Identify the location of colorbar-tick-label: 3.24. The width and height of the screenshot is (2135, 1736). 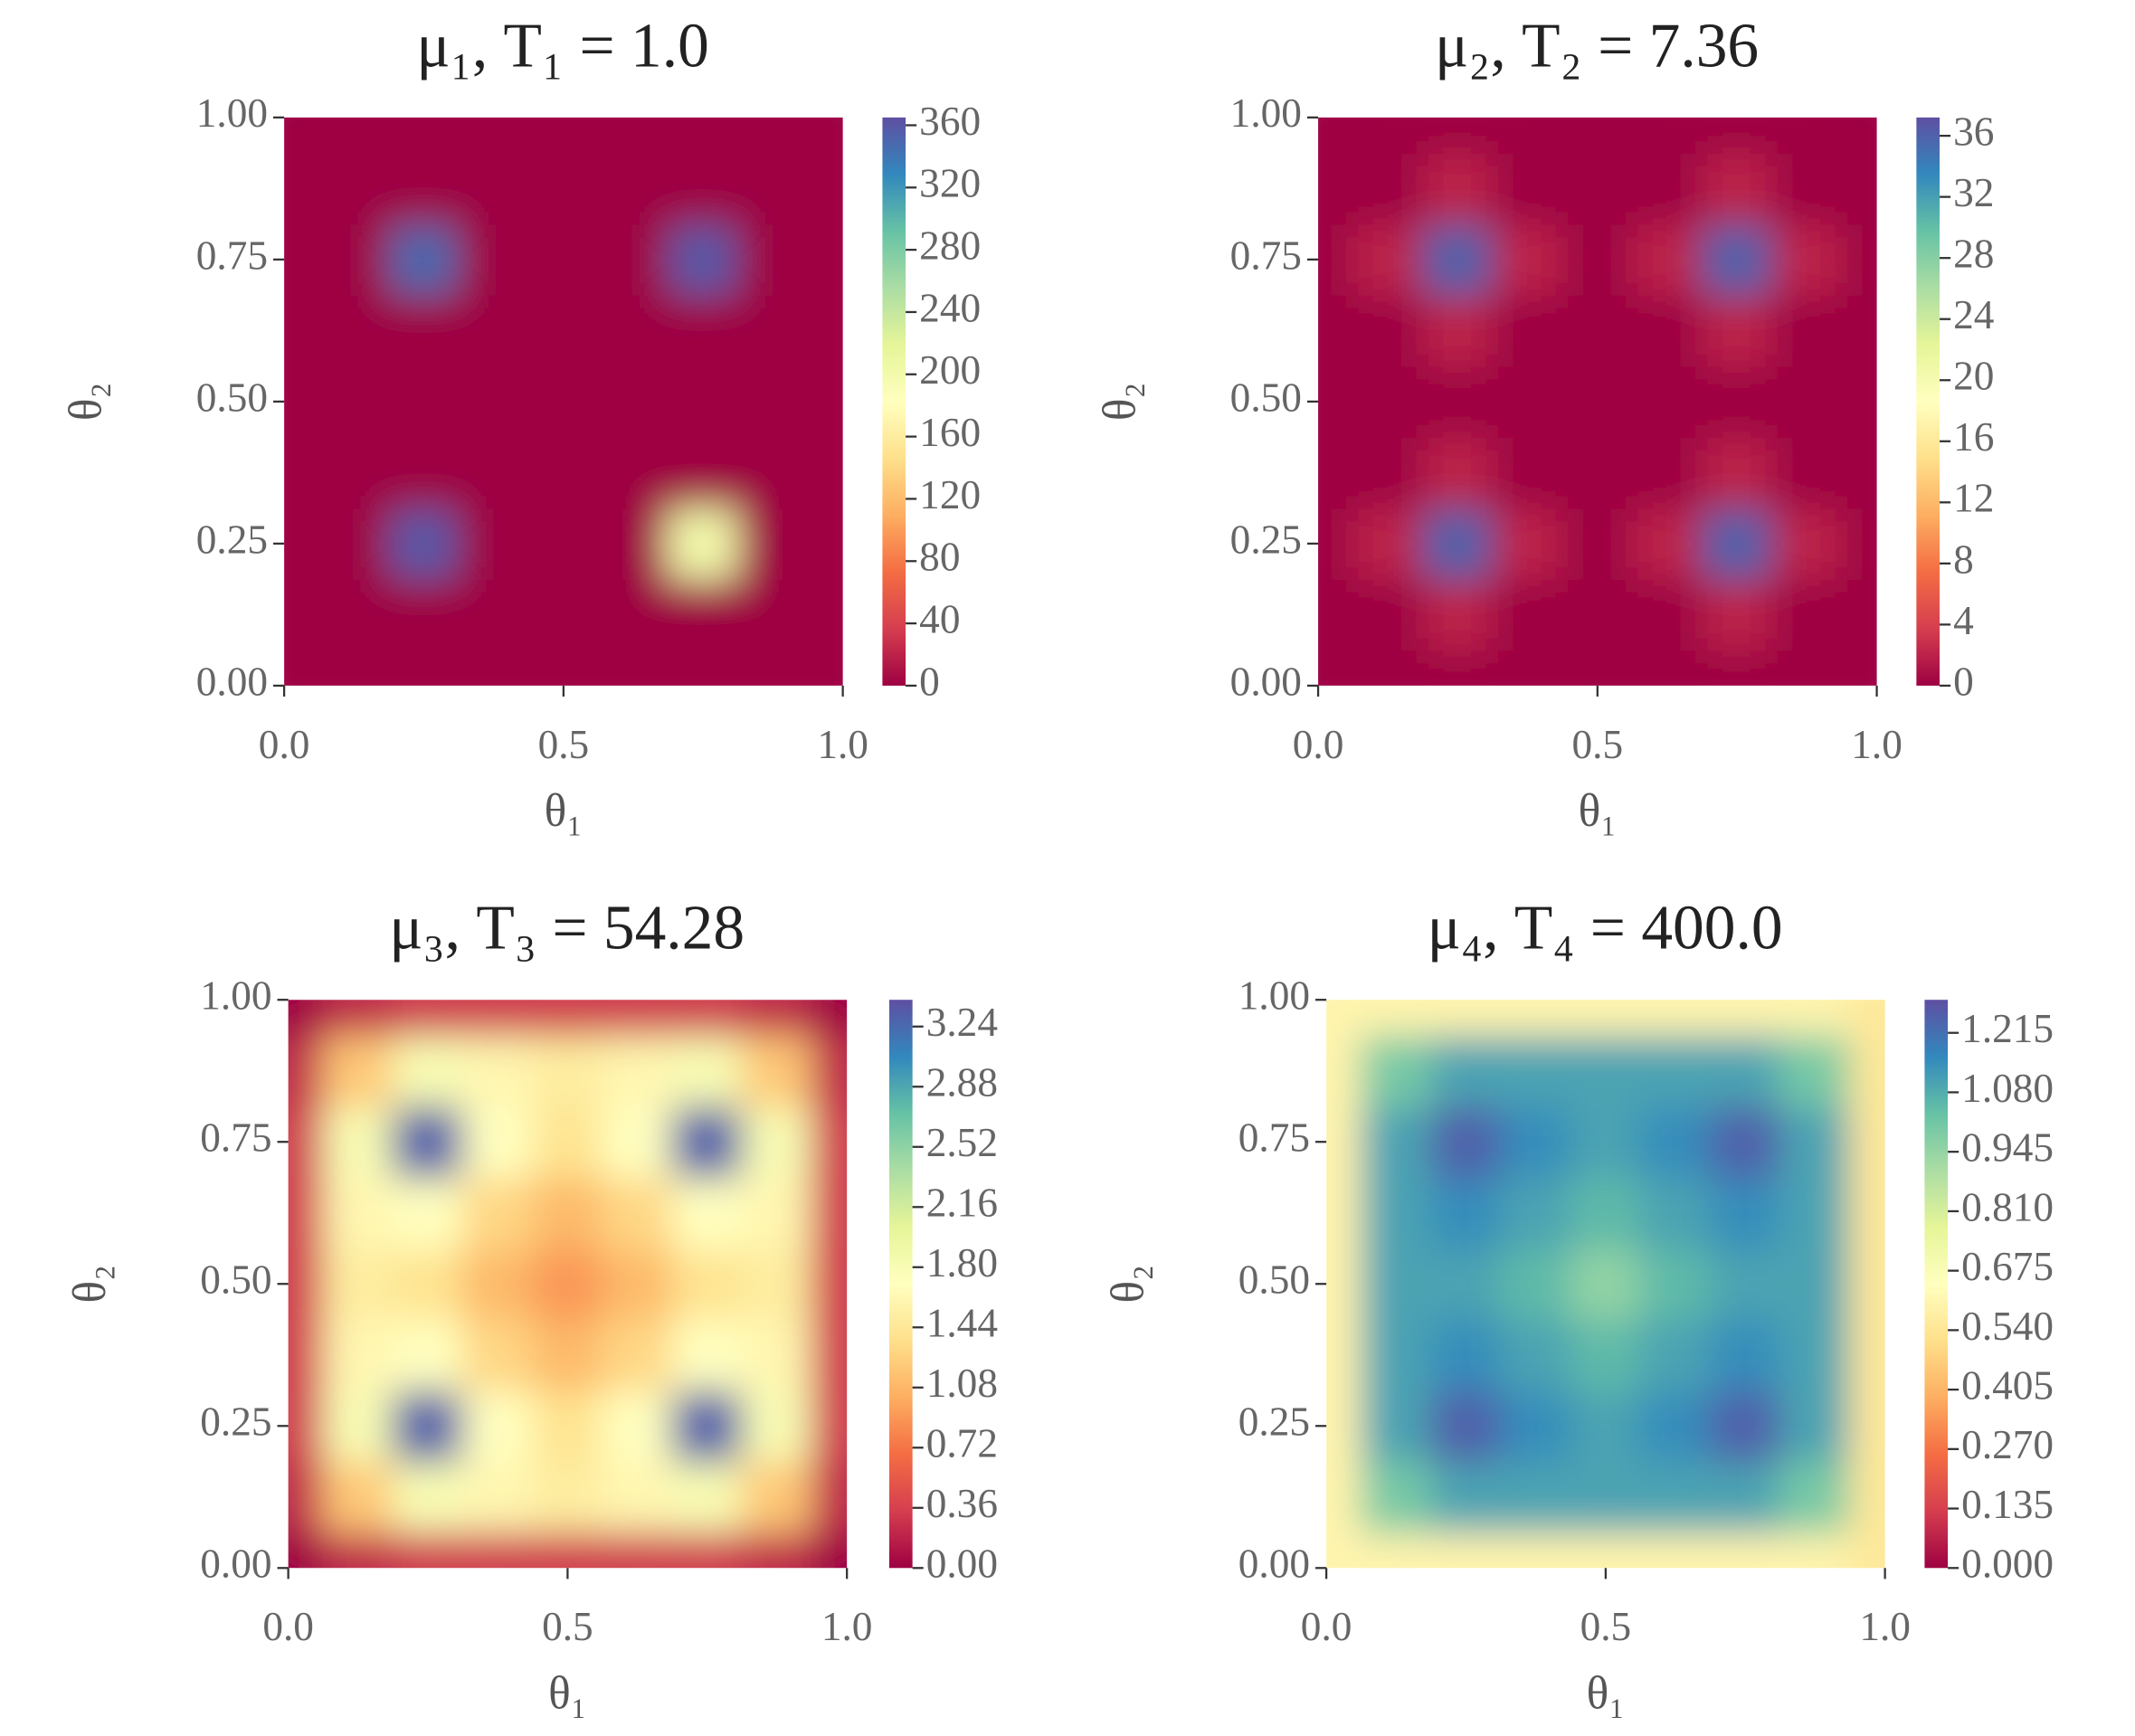
(962, 1022).